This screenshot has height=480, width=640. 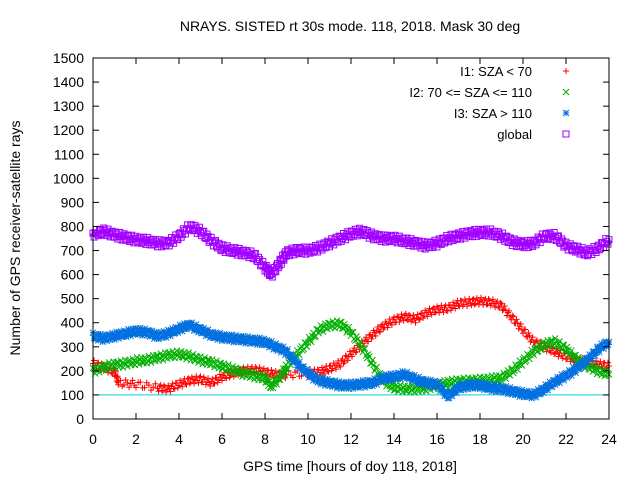 I want to click on y-tick-label: 400, so click(x=73, y=323).